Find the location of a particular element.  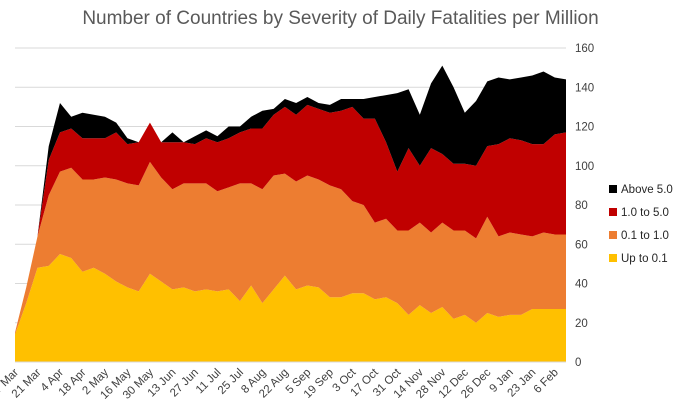

x-tick-label: 6 Feb is located at coordinates (546, 381).